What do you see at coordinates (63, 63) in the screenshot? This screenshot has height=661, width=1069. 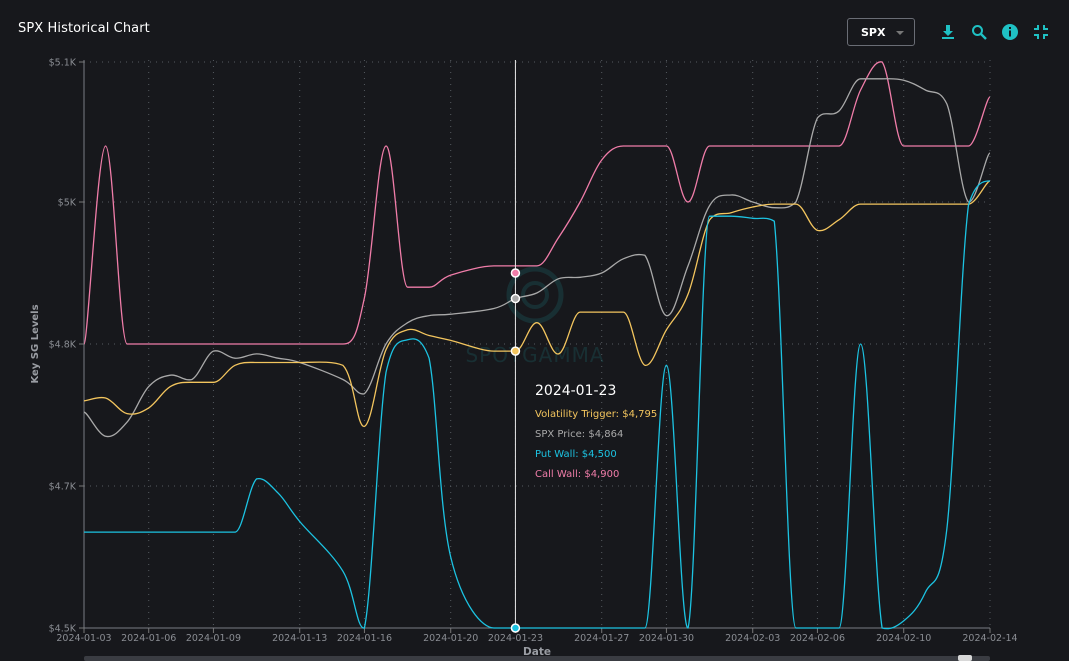 I see `y-tick-label: $5.1K` at bounding box center [63, 63].